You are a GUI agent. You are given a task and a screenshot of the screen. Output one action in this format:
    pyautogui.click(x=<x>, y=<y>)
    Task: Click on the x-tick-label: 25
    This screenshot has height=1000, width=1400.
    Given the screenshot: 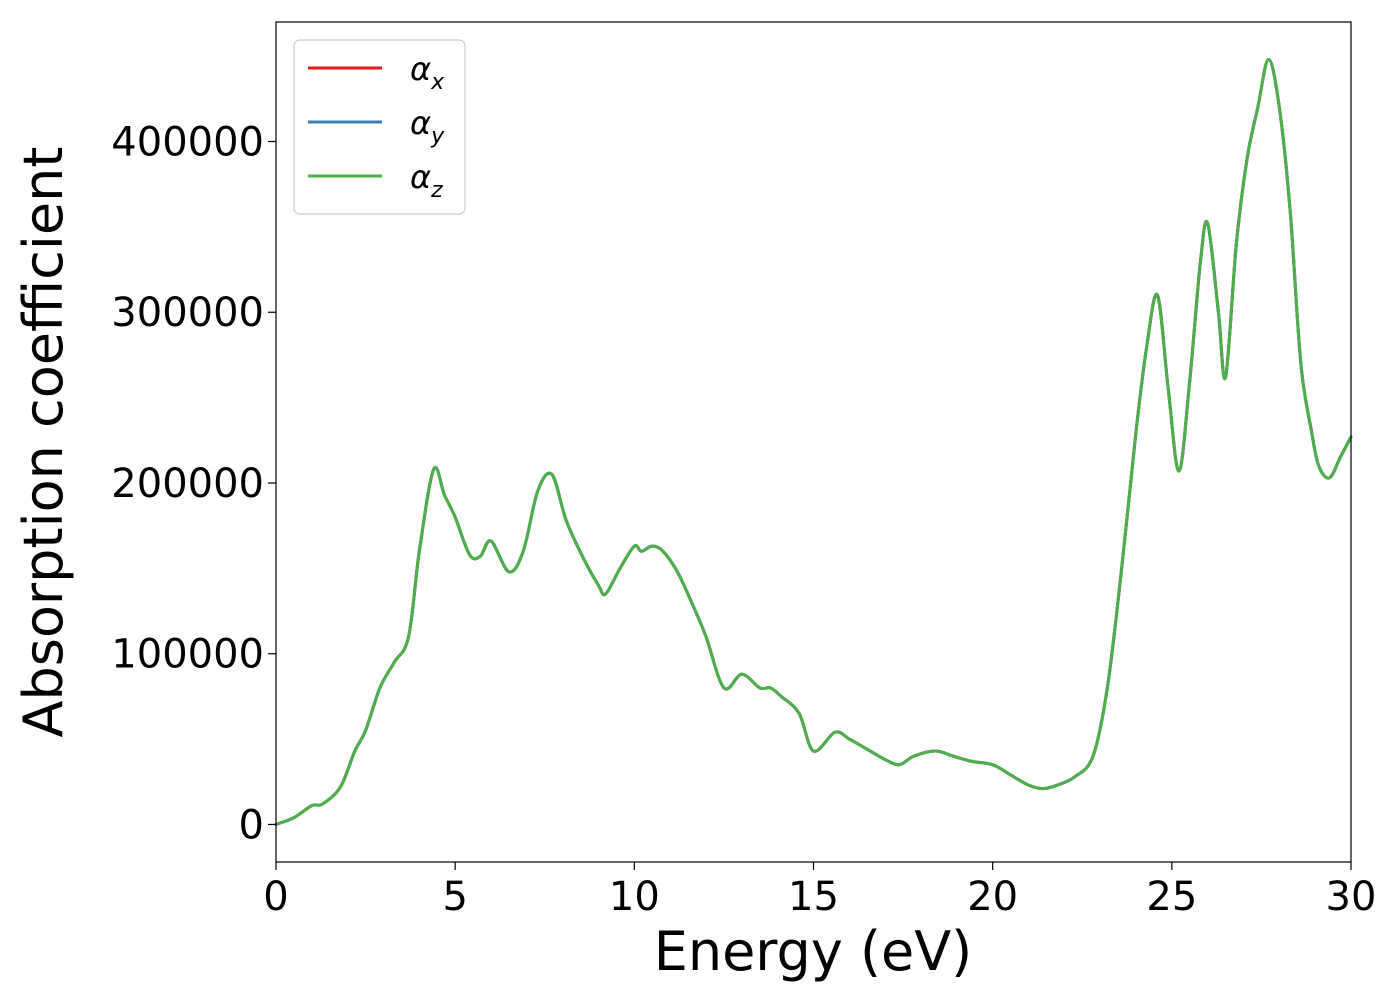 What is the action you would take?
    pyautogui.click(x=1171, y=897)
    